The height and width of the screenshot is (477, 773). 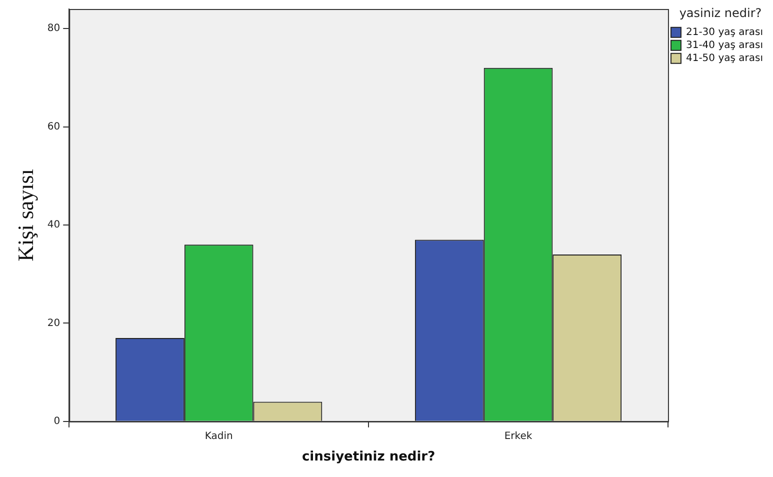 What do you see at coordinates (725, 45) in the screenshot?
I see `legend-label: 31-40 yaş arası` at bounding box center [725, 45].